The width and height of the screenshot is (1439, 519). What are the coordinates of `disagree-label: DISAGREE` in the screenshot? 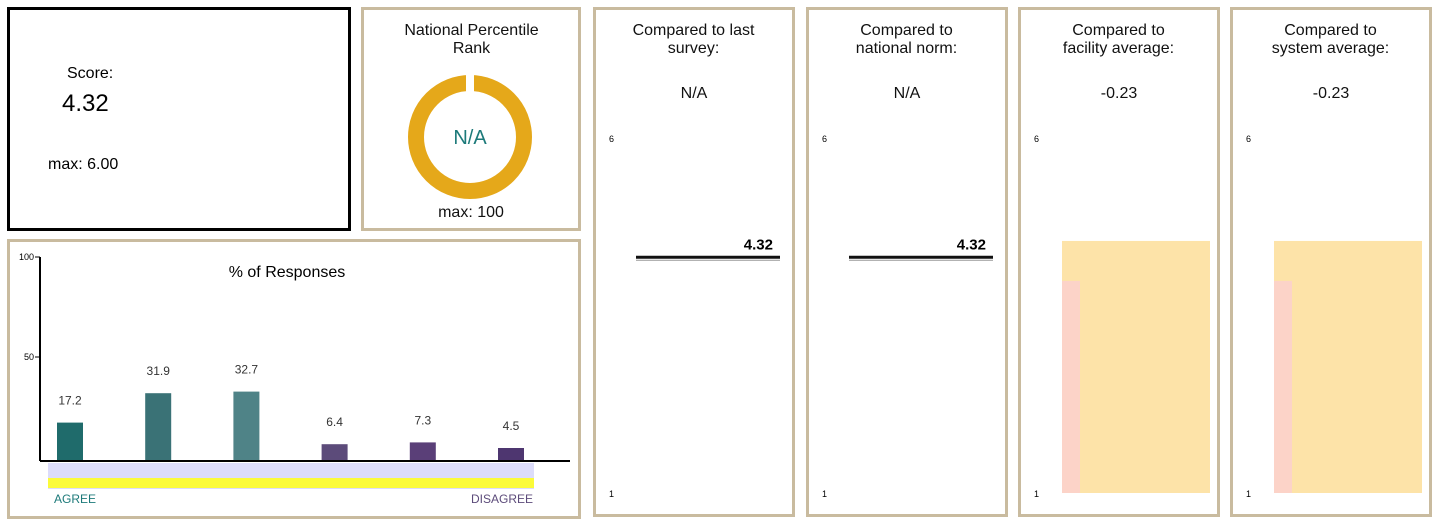 It's located at (502, 499).